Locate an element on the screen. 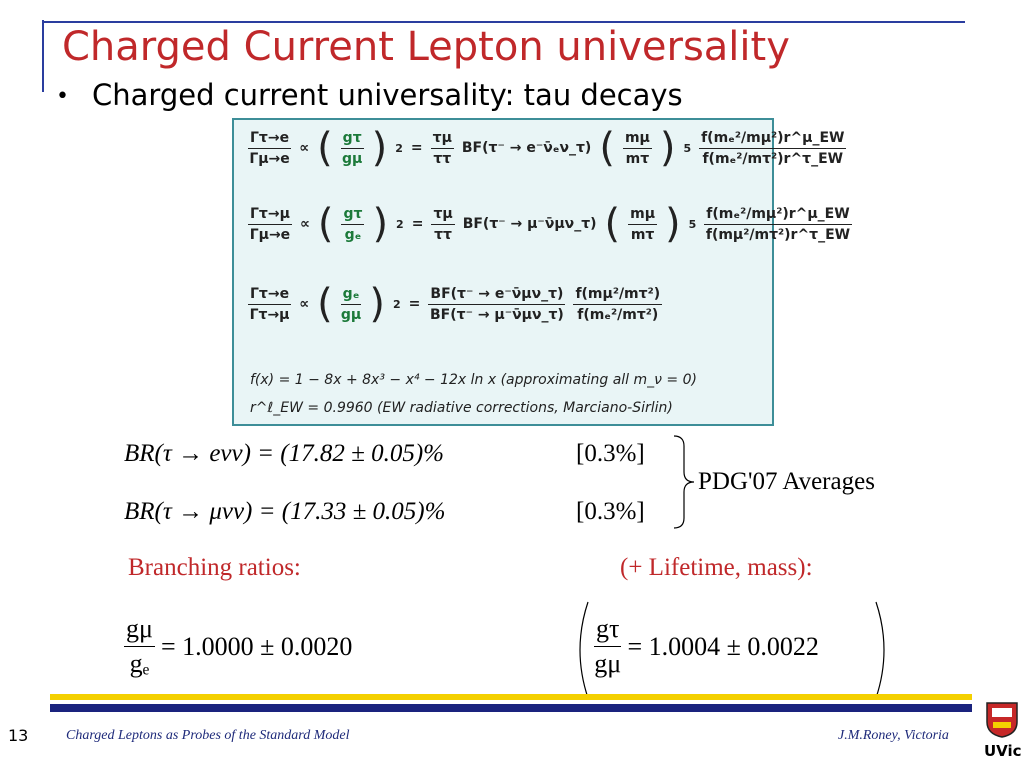 The height and width of the screenshot is (768, 1024). parens is located at coordinates (732, 650).